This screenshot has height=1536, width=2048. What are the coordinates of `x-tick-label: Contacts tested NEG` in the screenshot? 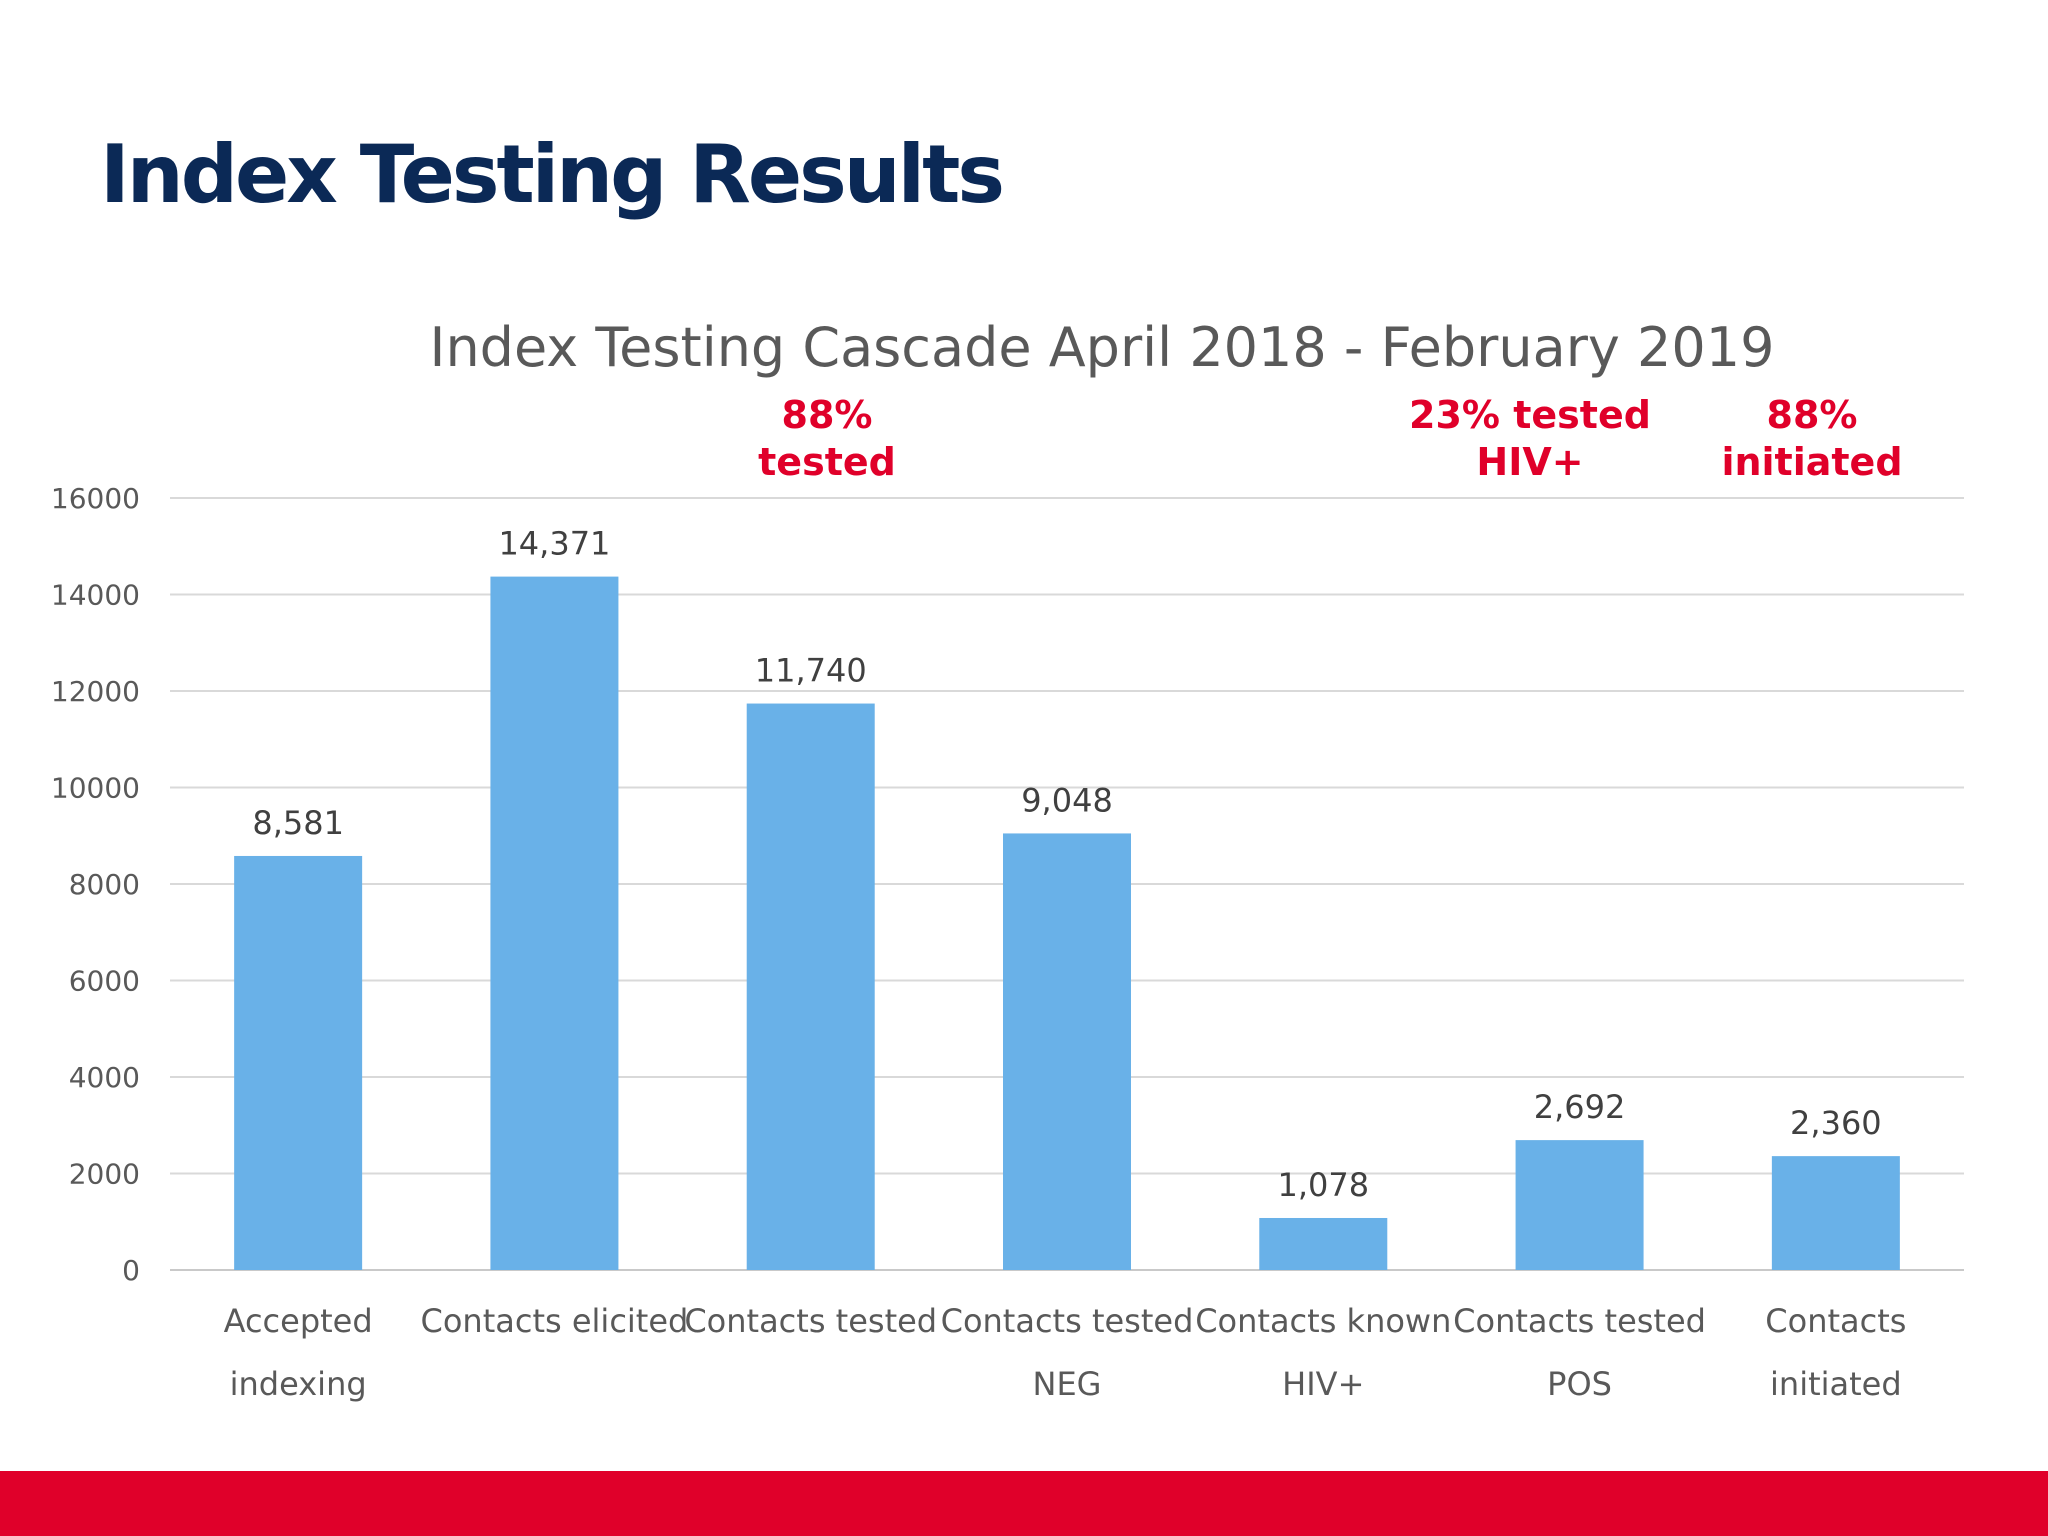 It's located at (1067, 1352).